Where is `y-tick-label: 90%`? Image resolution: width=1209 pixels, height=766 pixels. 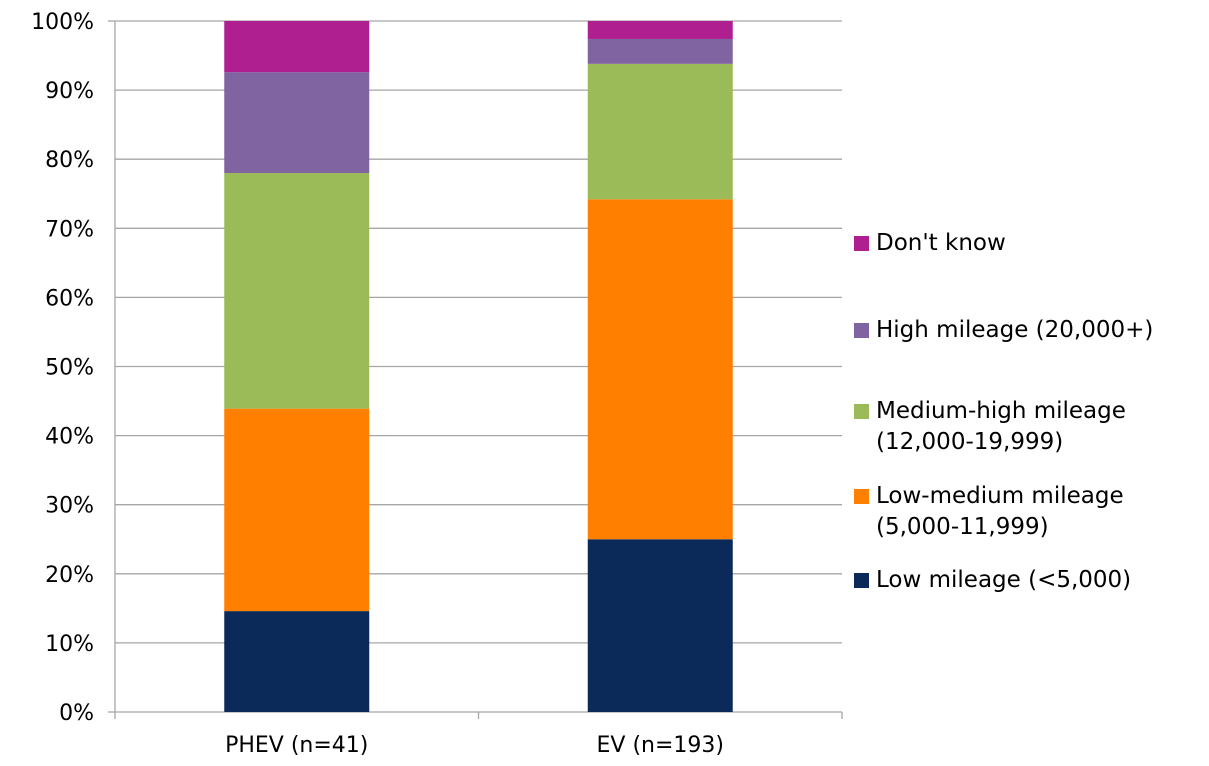 y-tick-label: 90% is located at coordinates (69, 91).